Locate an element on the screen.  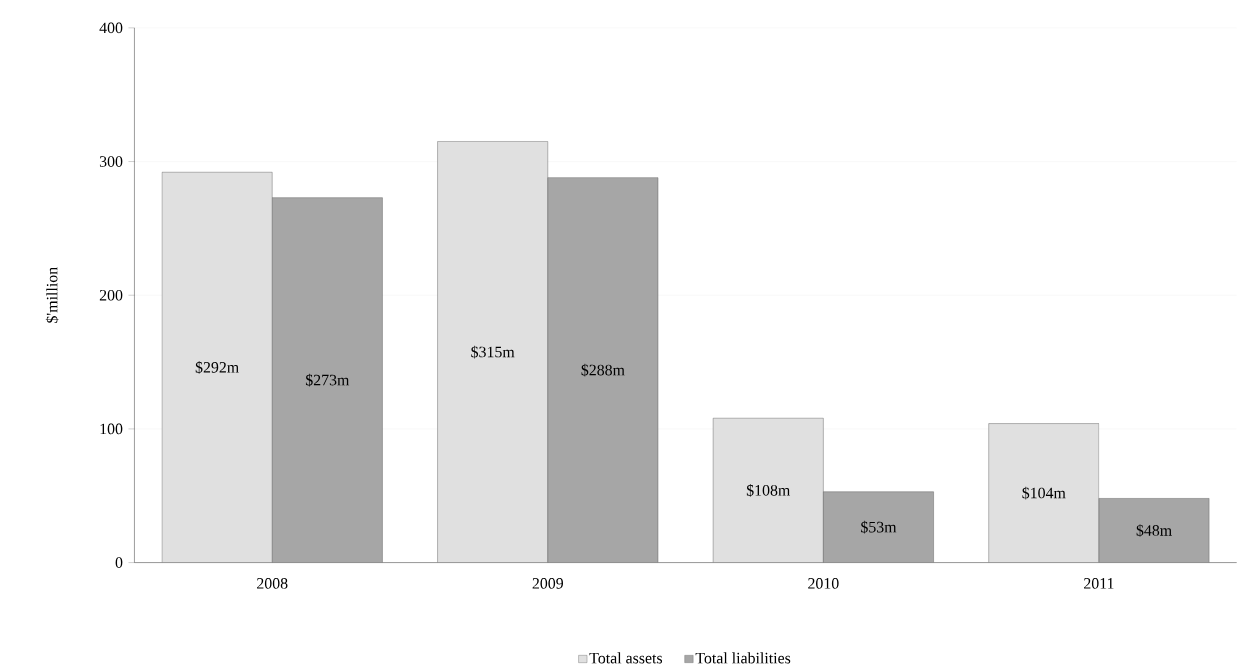
data-label: $273m is located at coordinates (327, 380).